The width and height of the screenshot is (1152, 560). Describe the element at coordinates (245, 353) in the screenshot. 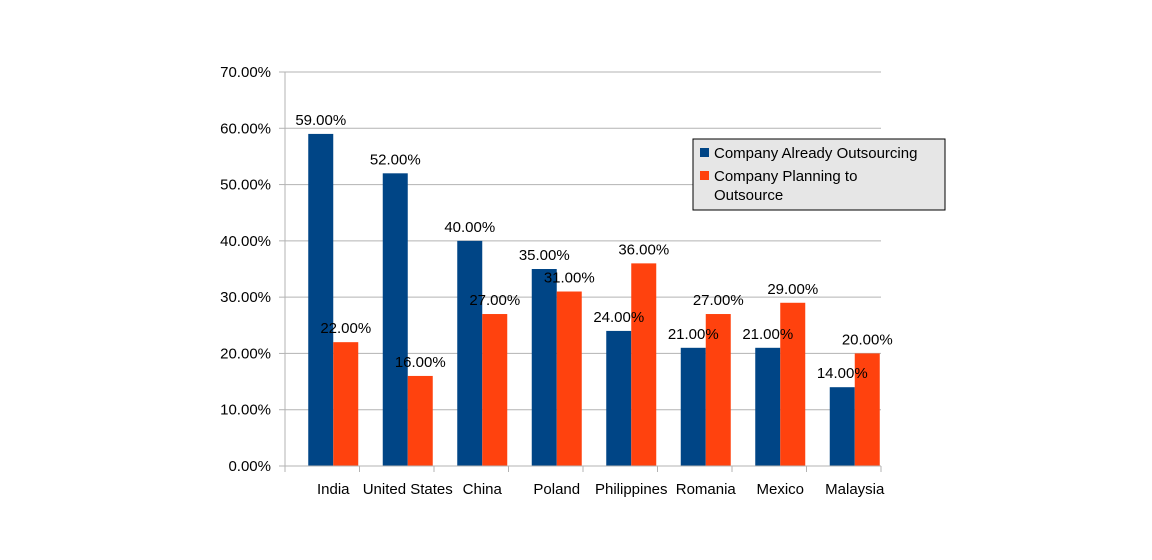

I see `y-tick-label: 20.00%` at that location.